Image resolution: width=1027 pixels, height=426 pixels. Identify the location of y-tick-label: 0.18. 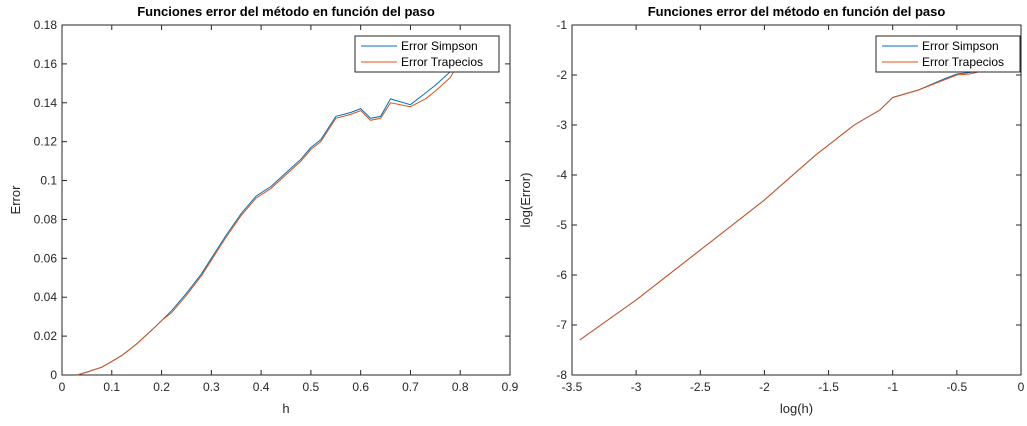
(46, 25).